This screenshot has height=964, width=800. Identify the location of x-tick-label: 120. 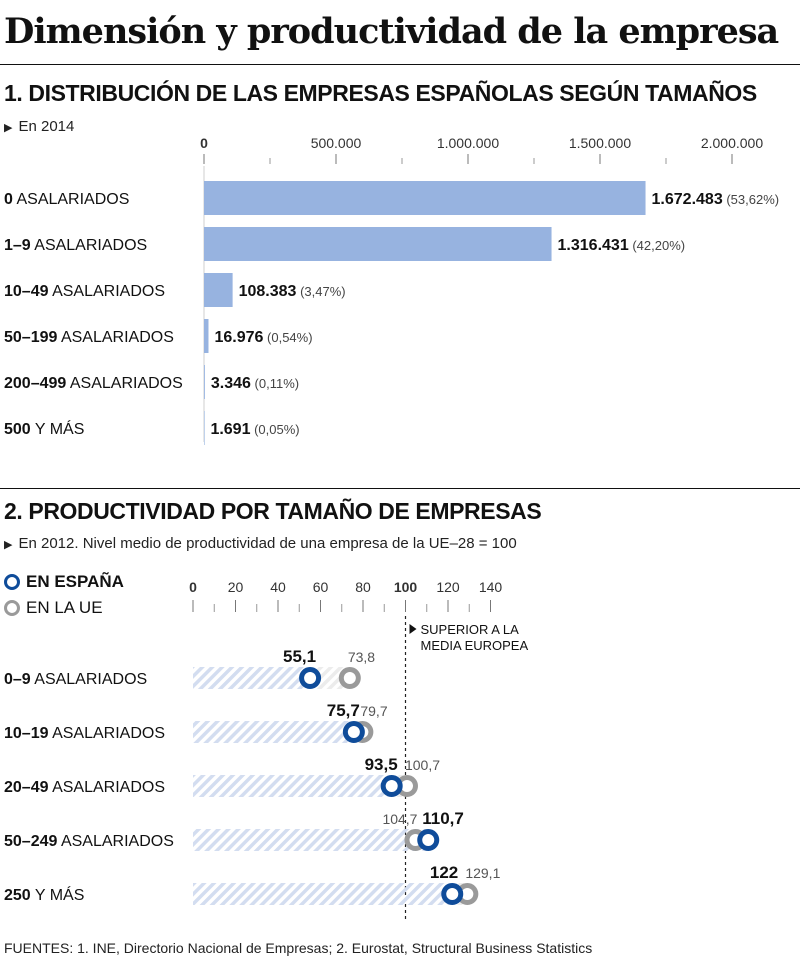
(448, 587).